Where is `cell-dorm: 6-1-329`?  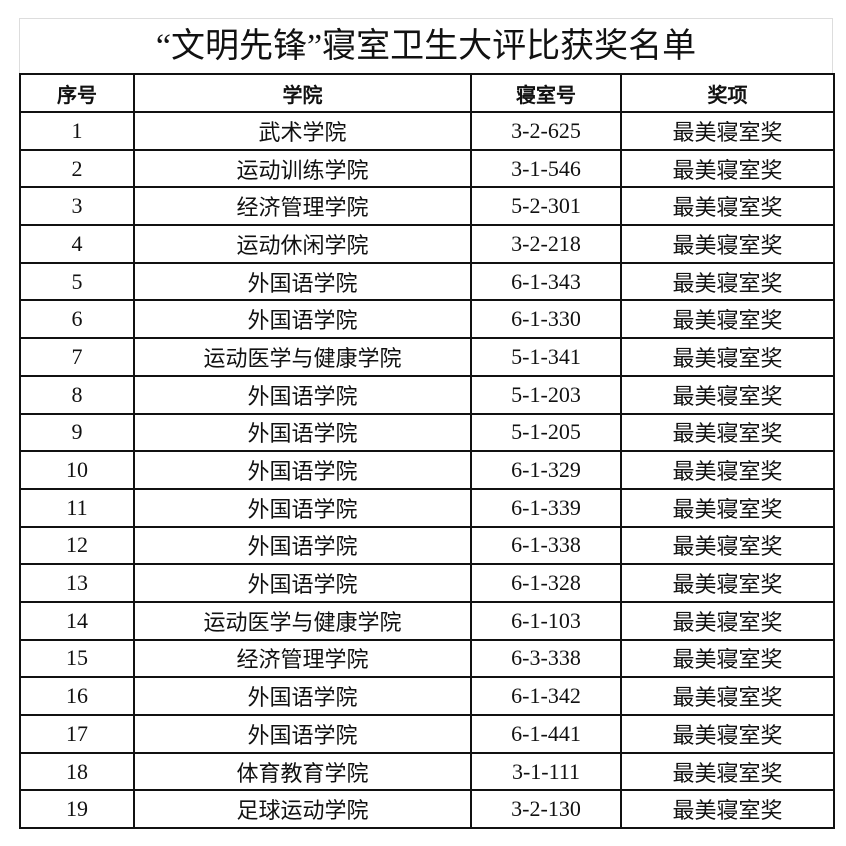
cell-dorm: 6-1-329 is located at coordinates (546, 470).